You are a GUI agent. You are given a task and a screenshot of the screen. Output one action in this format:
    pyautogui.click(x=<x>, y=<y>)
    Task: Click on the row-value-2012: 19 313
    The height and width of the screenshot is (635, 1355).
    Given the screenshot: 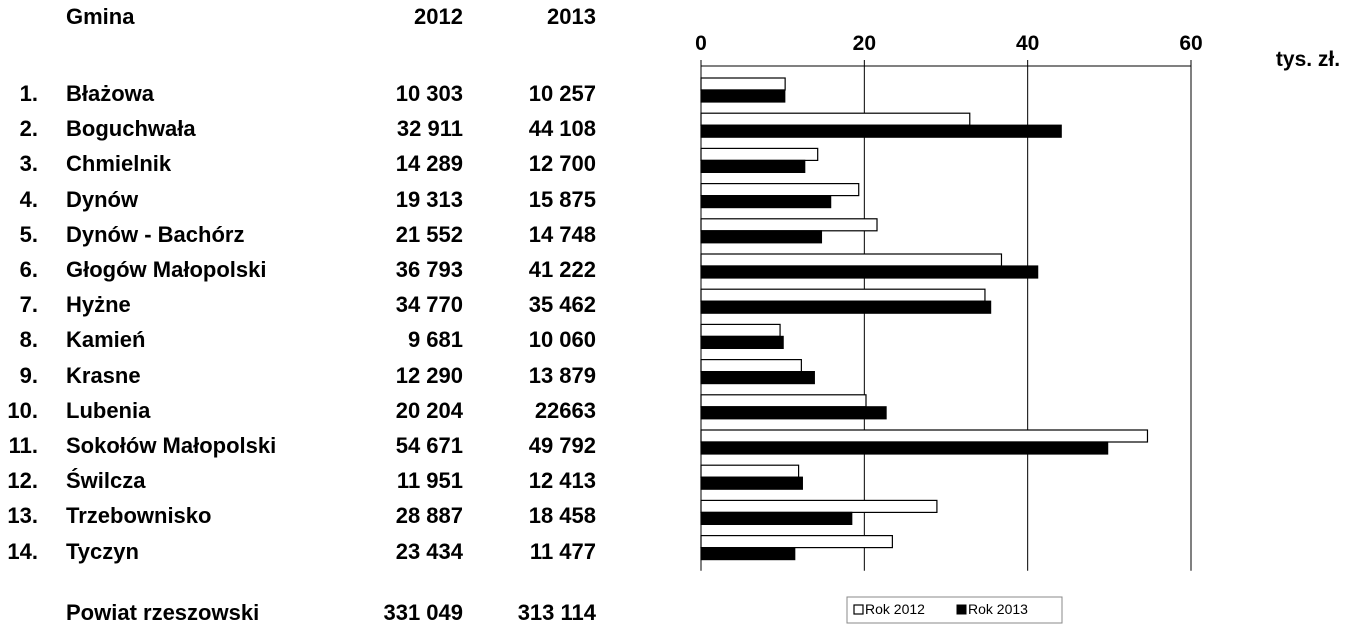 What is the action you would take?
    pyautogui.click(x=429, y=199)
    